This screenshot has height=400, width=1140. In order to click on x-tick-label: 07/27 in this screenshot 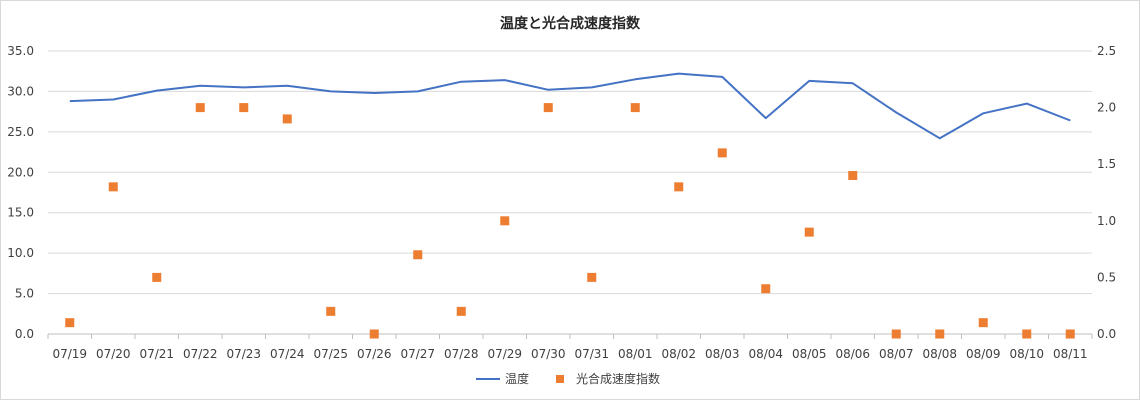, I will do `click(417, 354)`.